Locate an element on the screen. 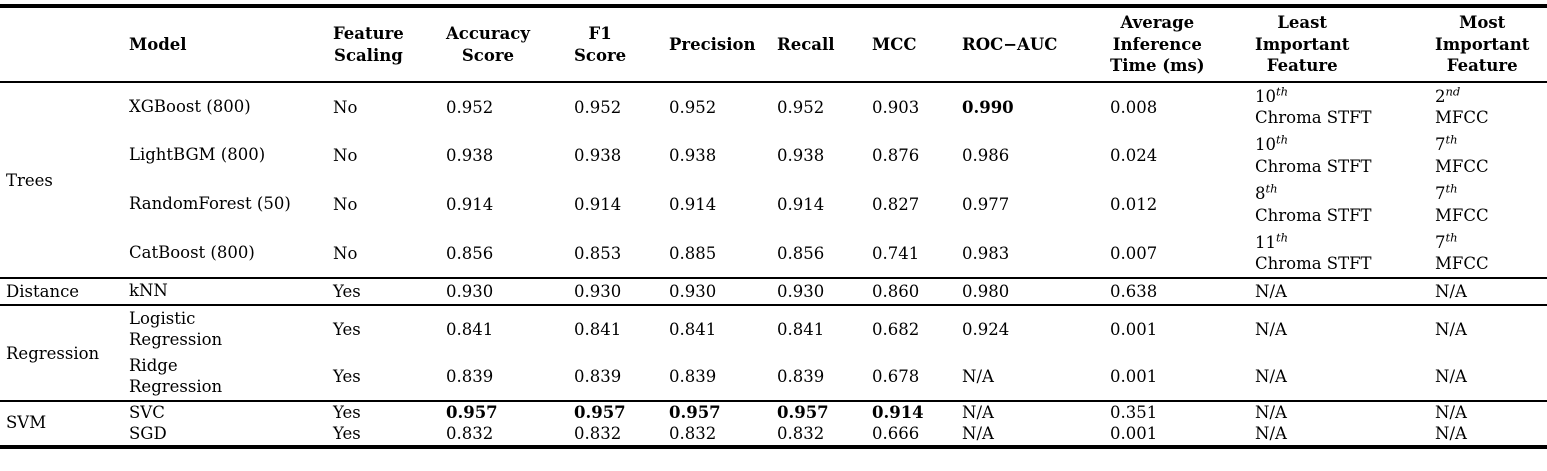 Image resolution: width=1547 pixels, height=471 pixels. cell-accuracy: 0.930 is located at coordinates (470, 291).